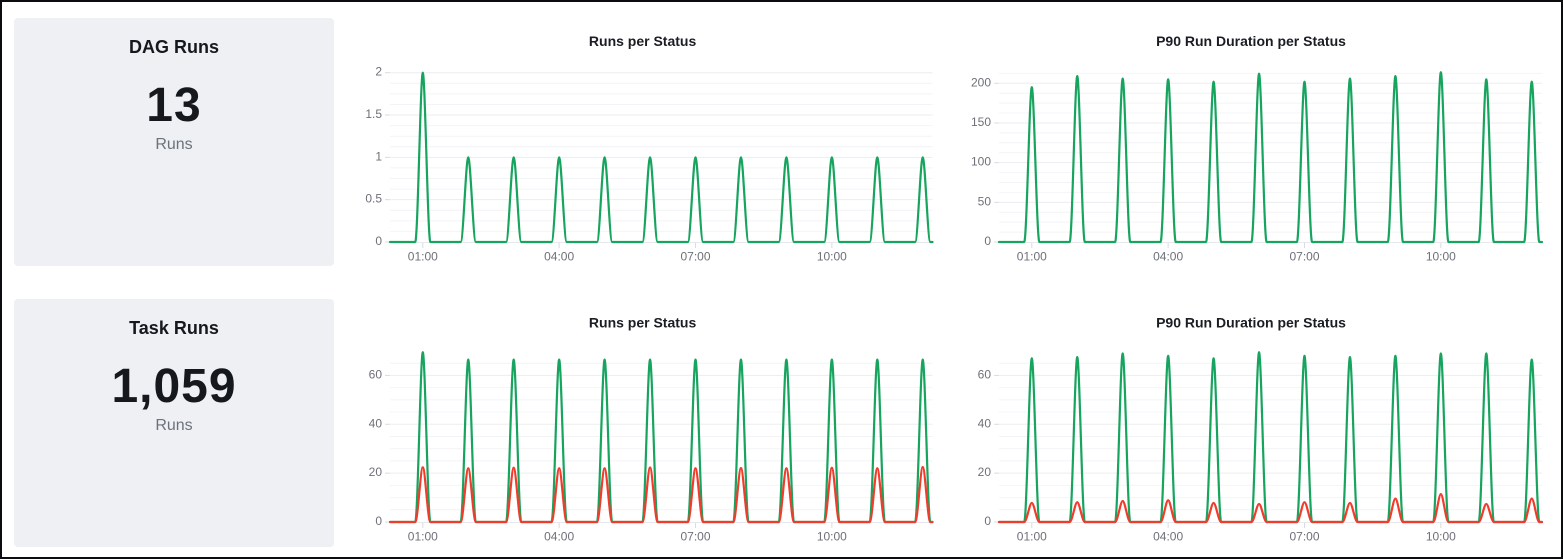 This screenshot has height=559, width=1563. What do you see at coordinates (981, 82) in the screenshot?
I see `svg-text: 200` at bounding box center [981, 82].